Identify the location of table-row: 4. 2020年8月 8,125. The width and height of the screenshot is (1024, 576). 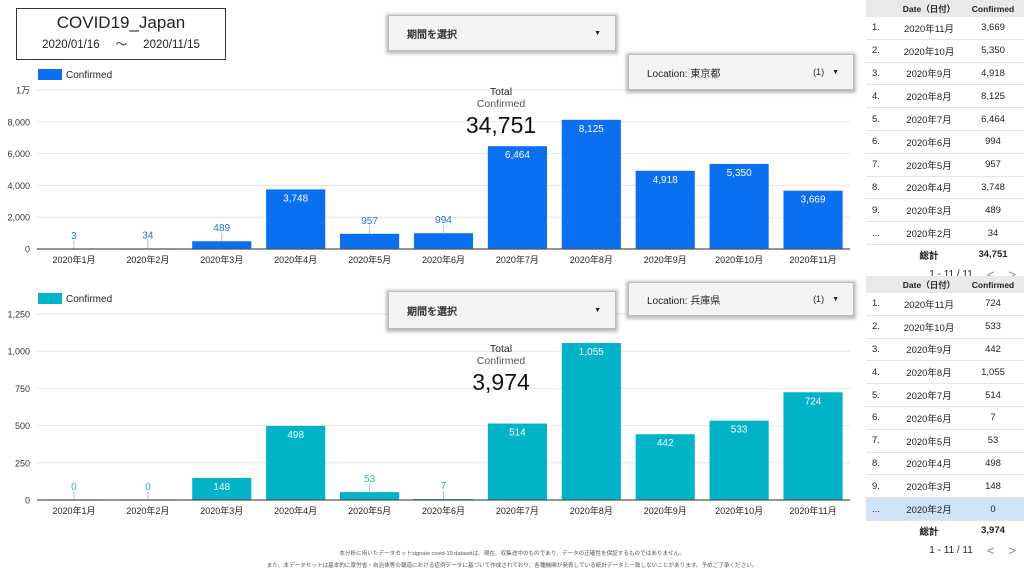
(945, 97).